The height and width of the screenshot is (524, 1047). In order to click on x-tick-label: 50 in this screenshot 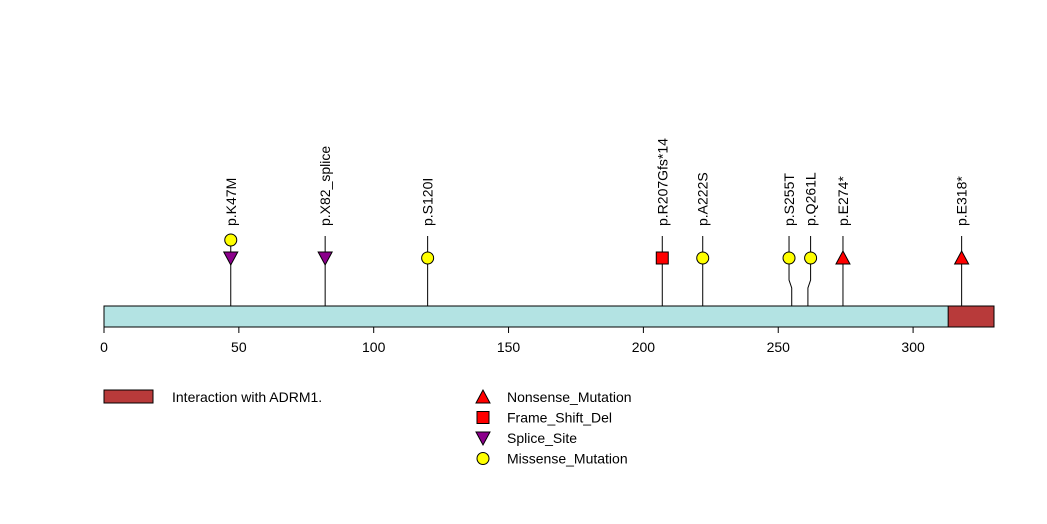, I will do `click(239, 347)`.